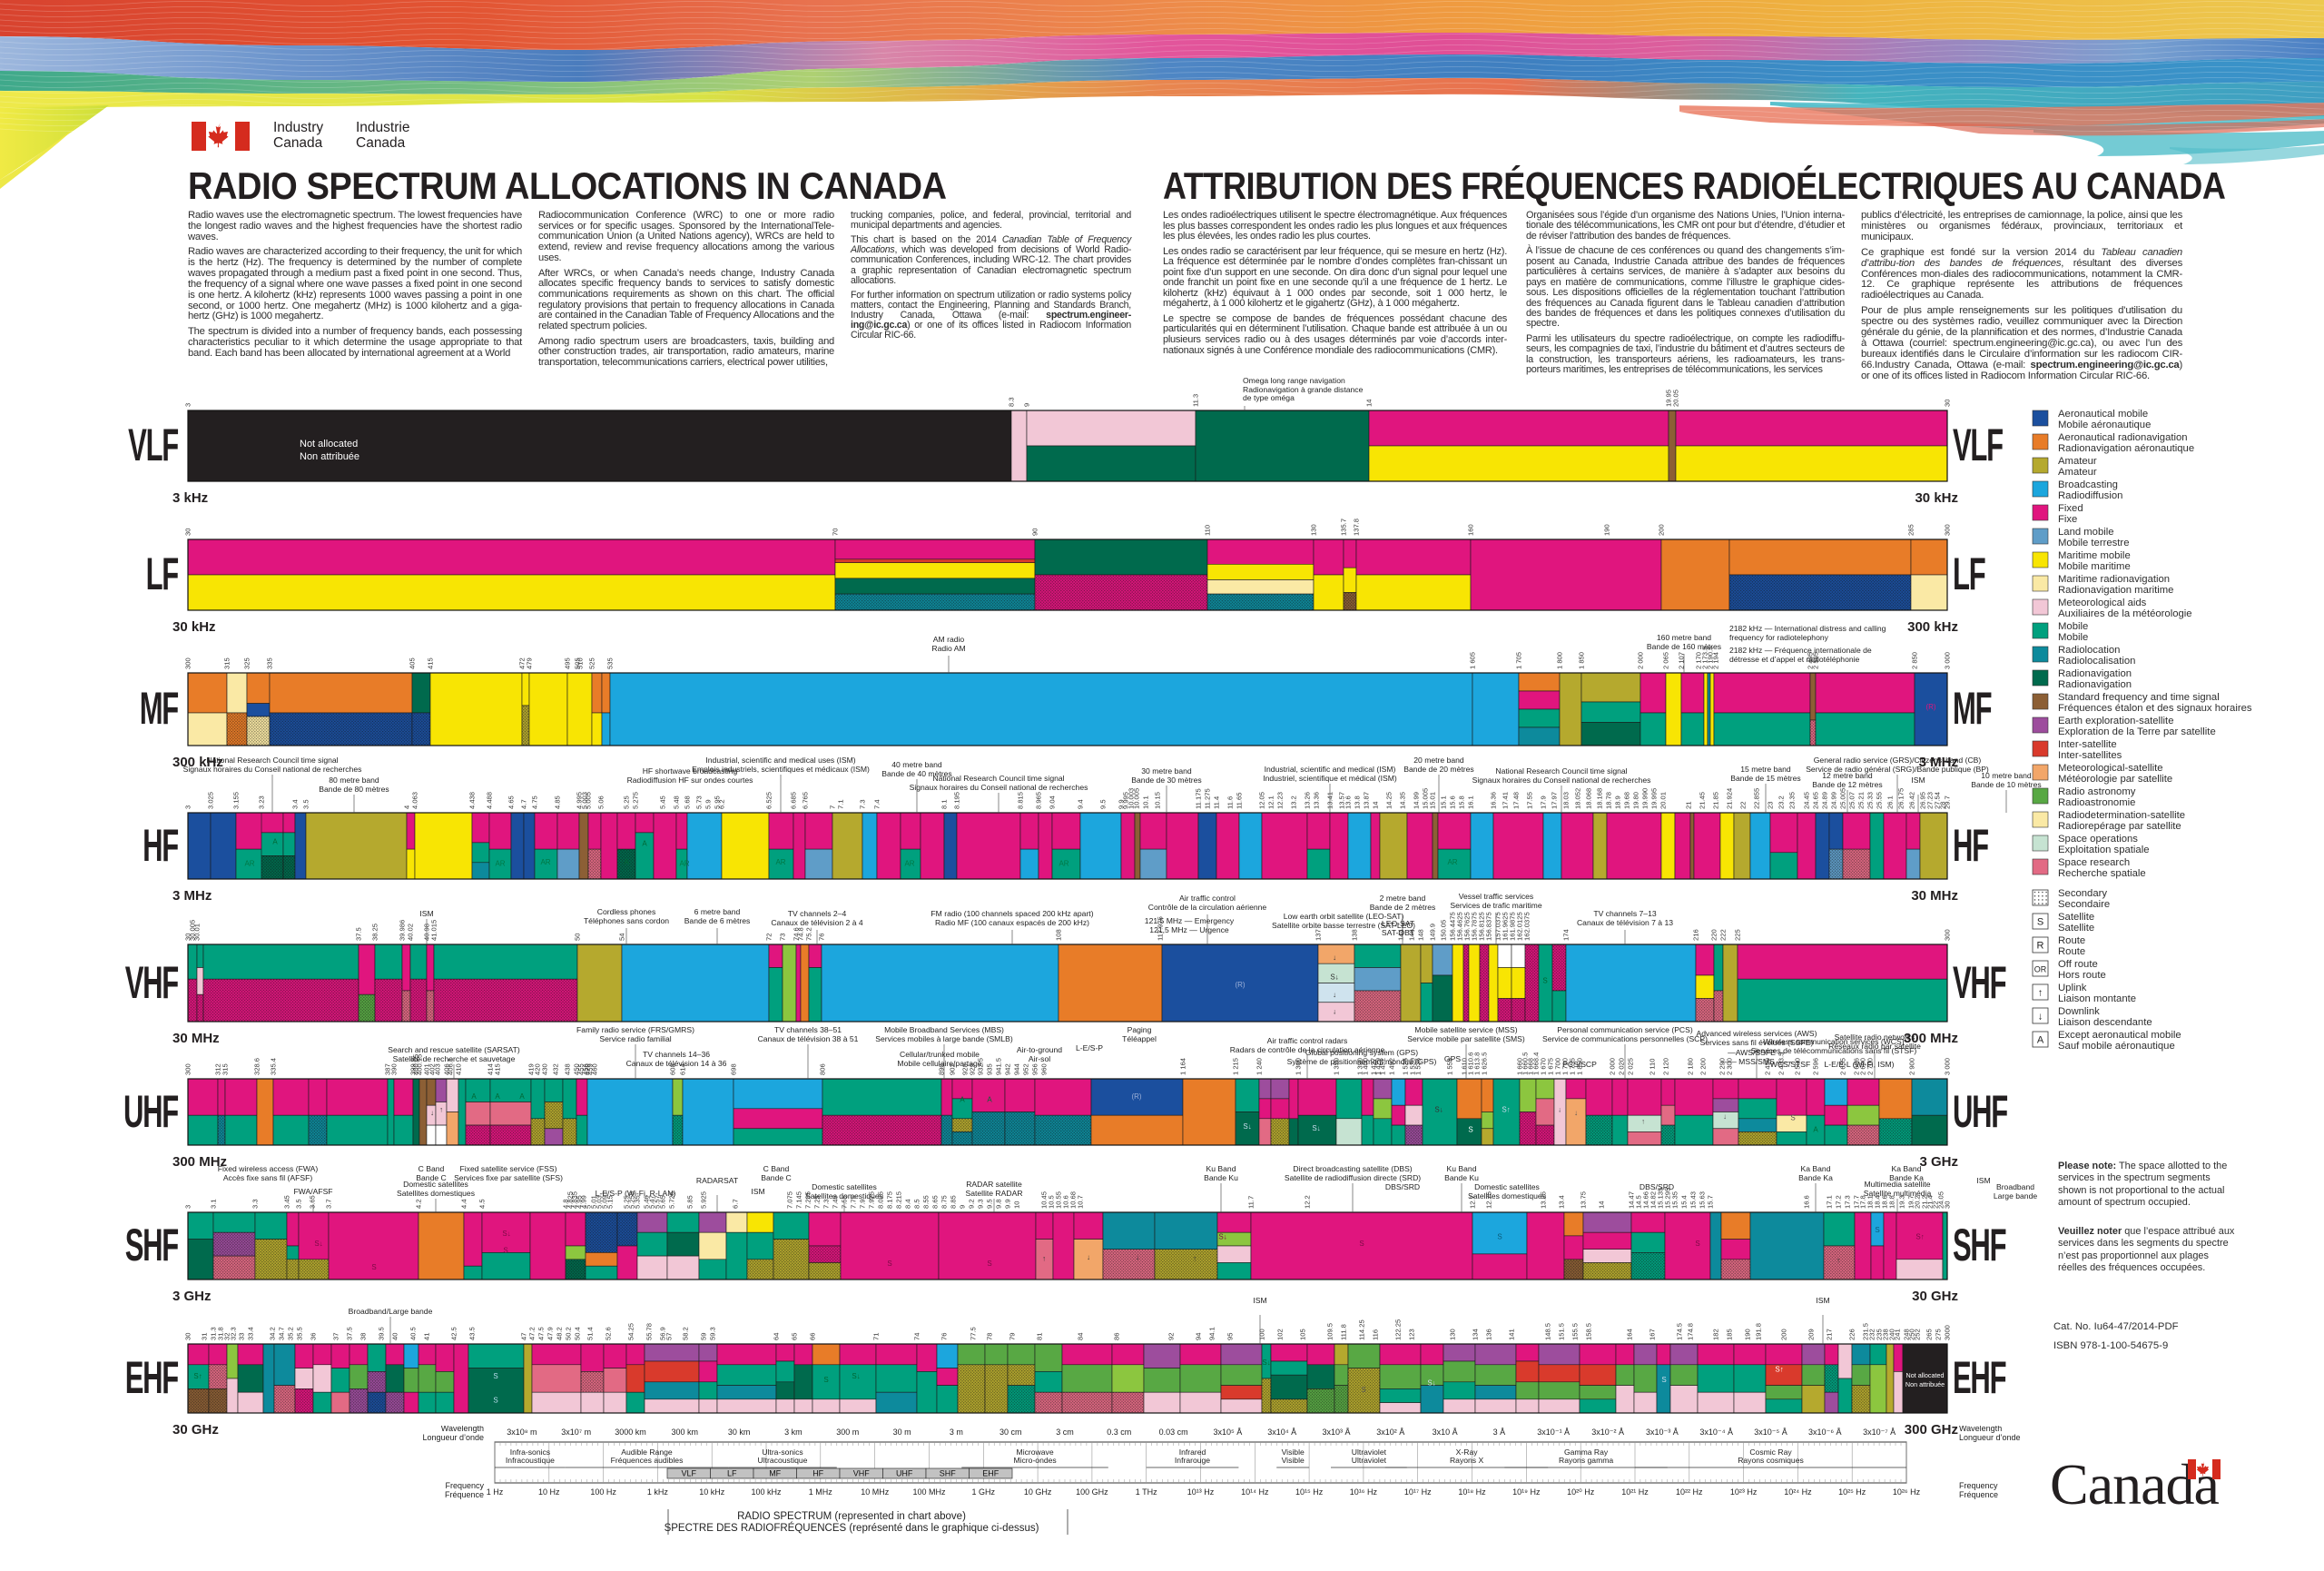  What do you see at coordinates (1183, 1066) in the screenshot?
I see `svg-text: 1 164` at bounding box center [1183, 1066].